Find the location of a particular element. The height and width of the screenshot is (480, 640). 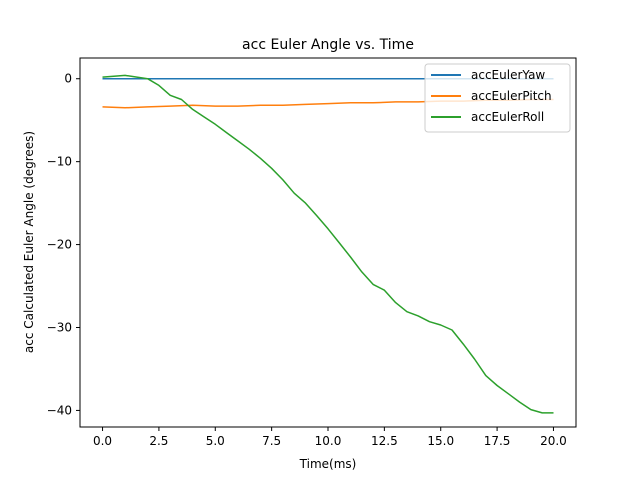

x-tick-label: 5.0 is located at coordinates (215, 441).